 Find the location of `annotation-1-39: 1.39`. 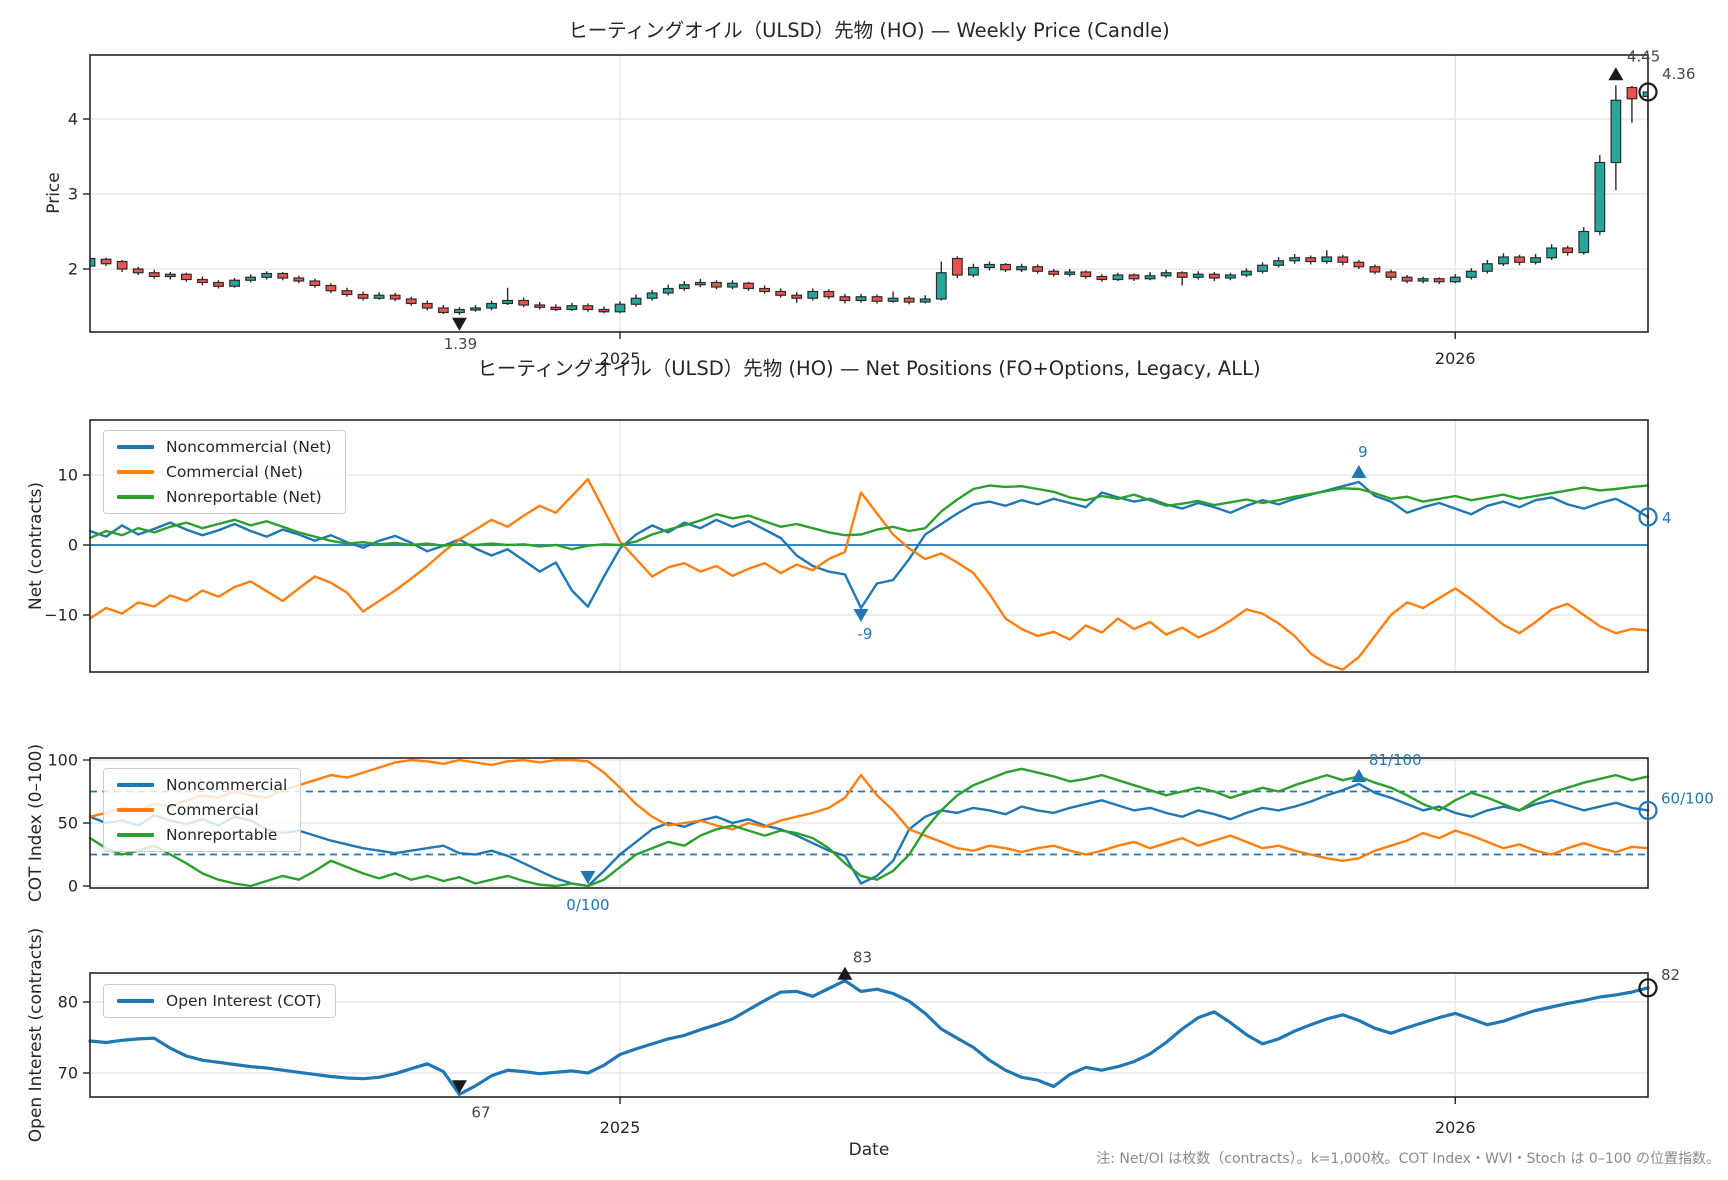

annotation-1-39: 1.39 is located at coordinates (460, 335).